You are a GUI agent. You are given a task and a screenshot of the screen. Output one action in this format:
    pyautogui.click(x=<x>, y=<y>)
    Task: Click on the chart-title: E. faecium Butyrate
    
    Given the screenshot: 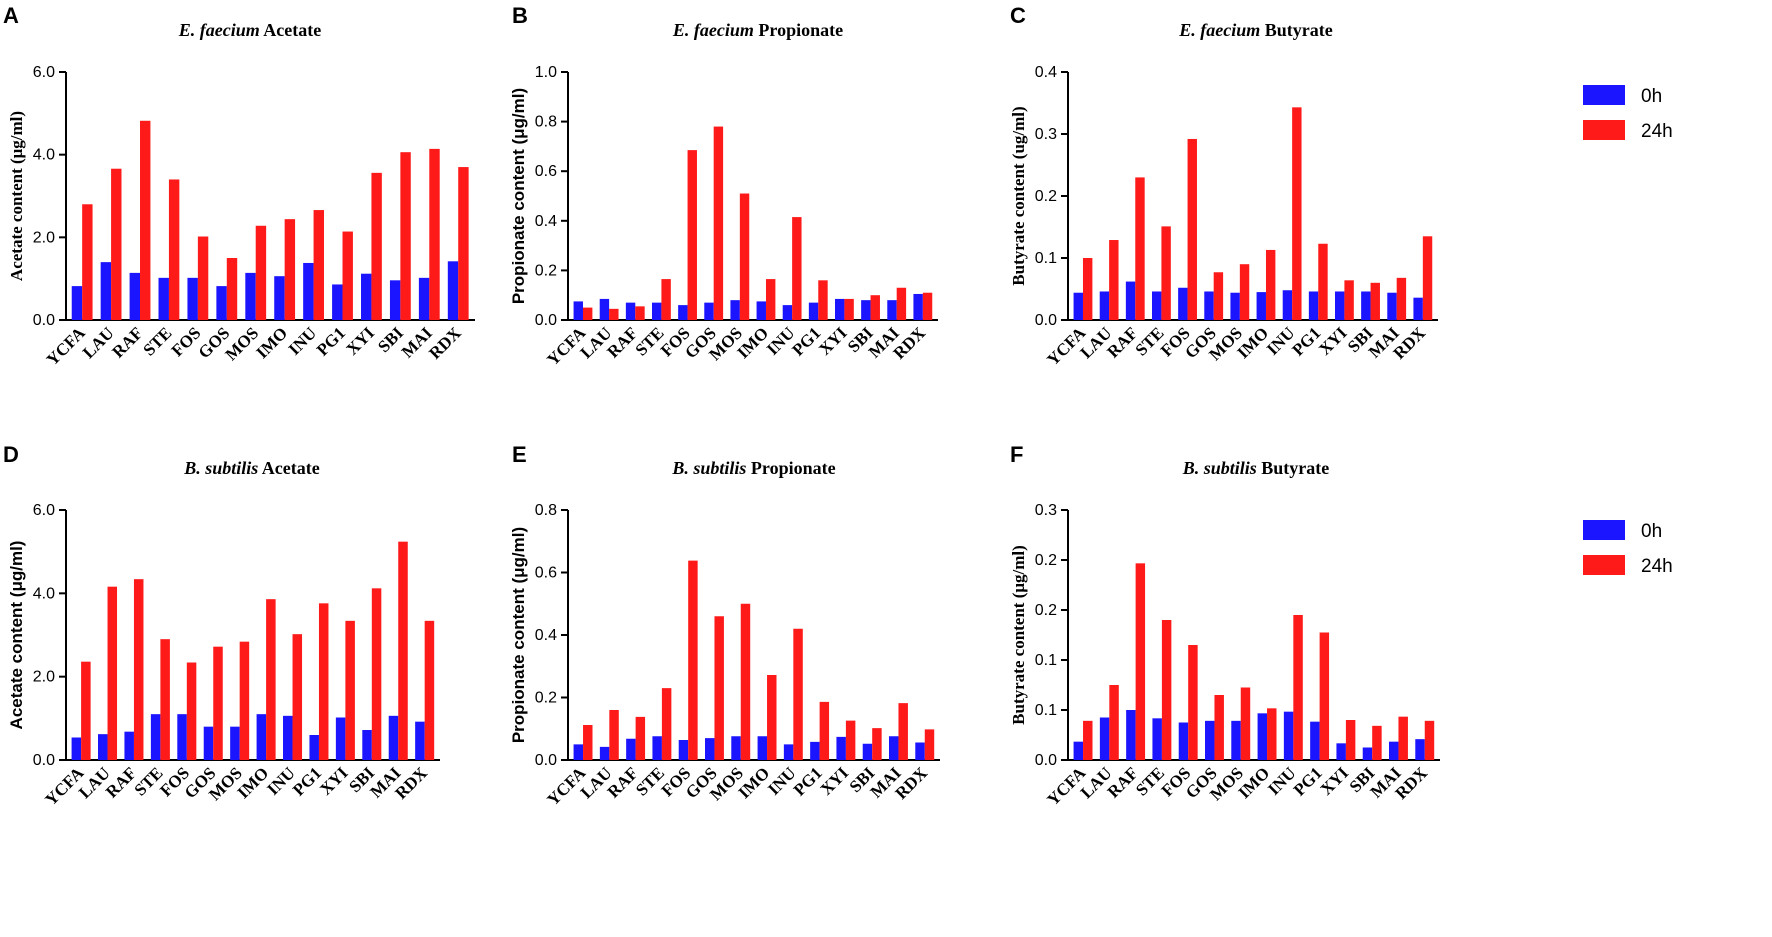 What is the action you would take?
    pyautogui.click(x=1255, y=30)
    